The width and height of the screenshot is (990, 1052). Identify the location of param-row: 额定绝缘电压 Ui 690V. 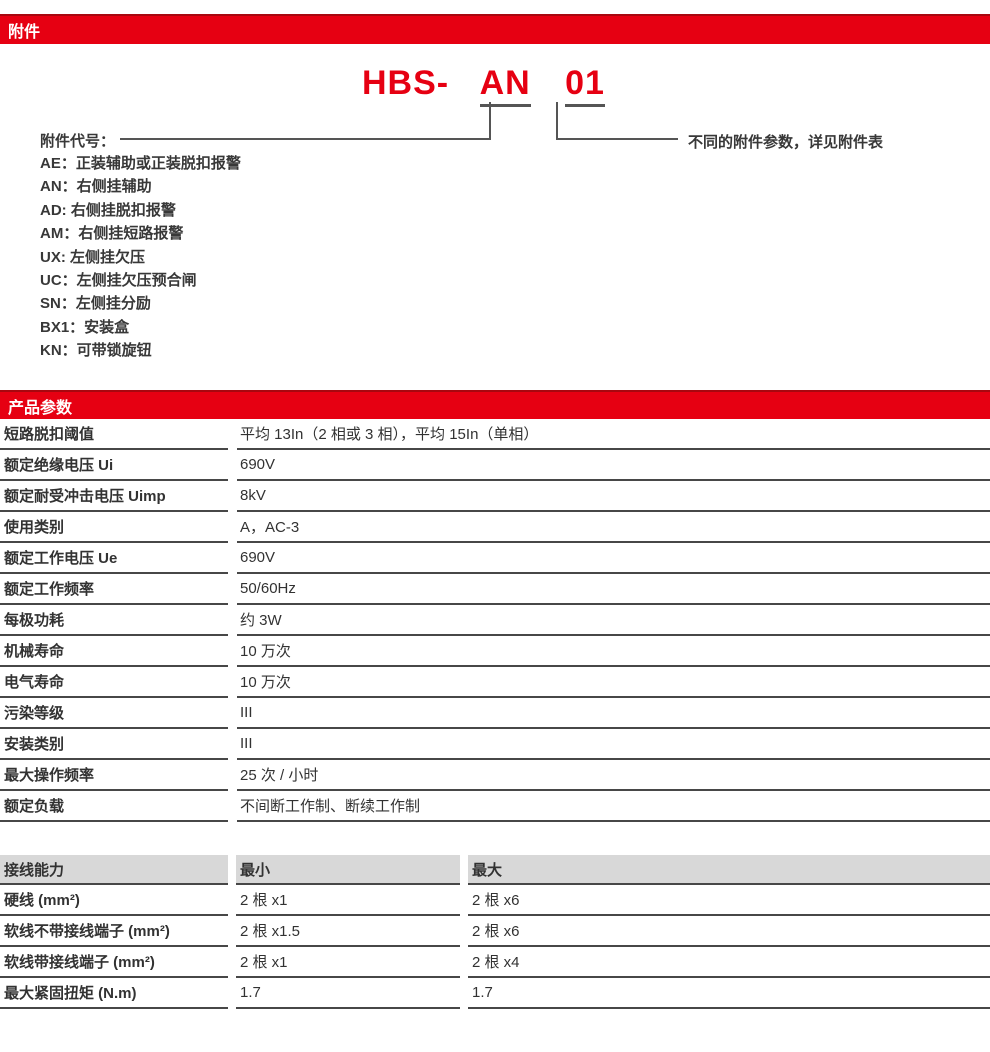
(495, 465).